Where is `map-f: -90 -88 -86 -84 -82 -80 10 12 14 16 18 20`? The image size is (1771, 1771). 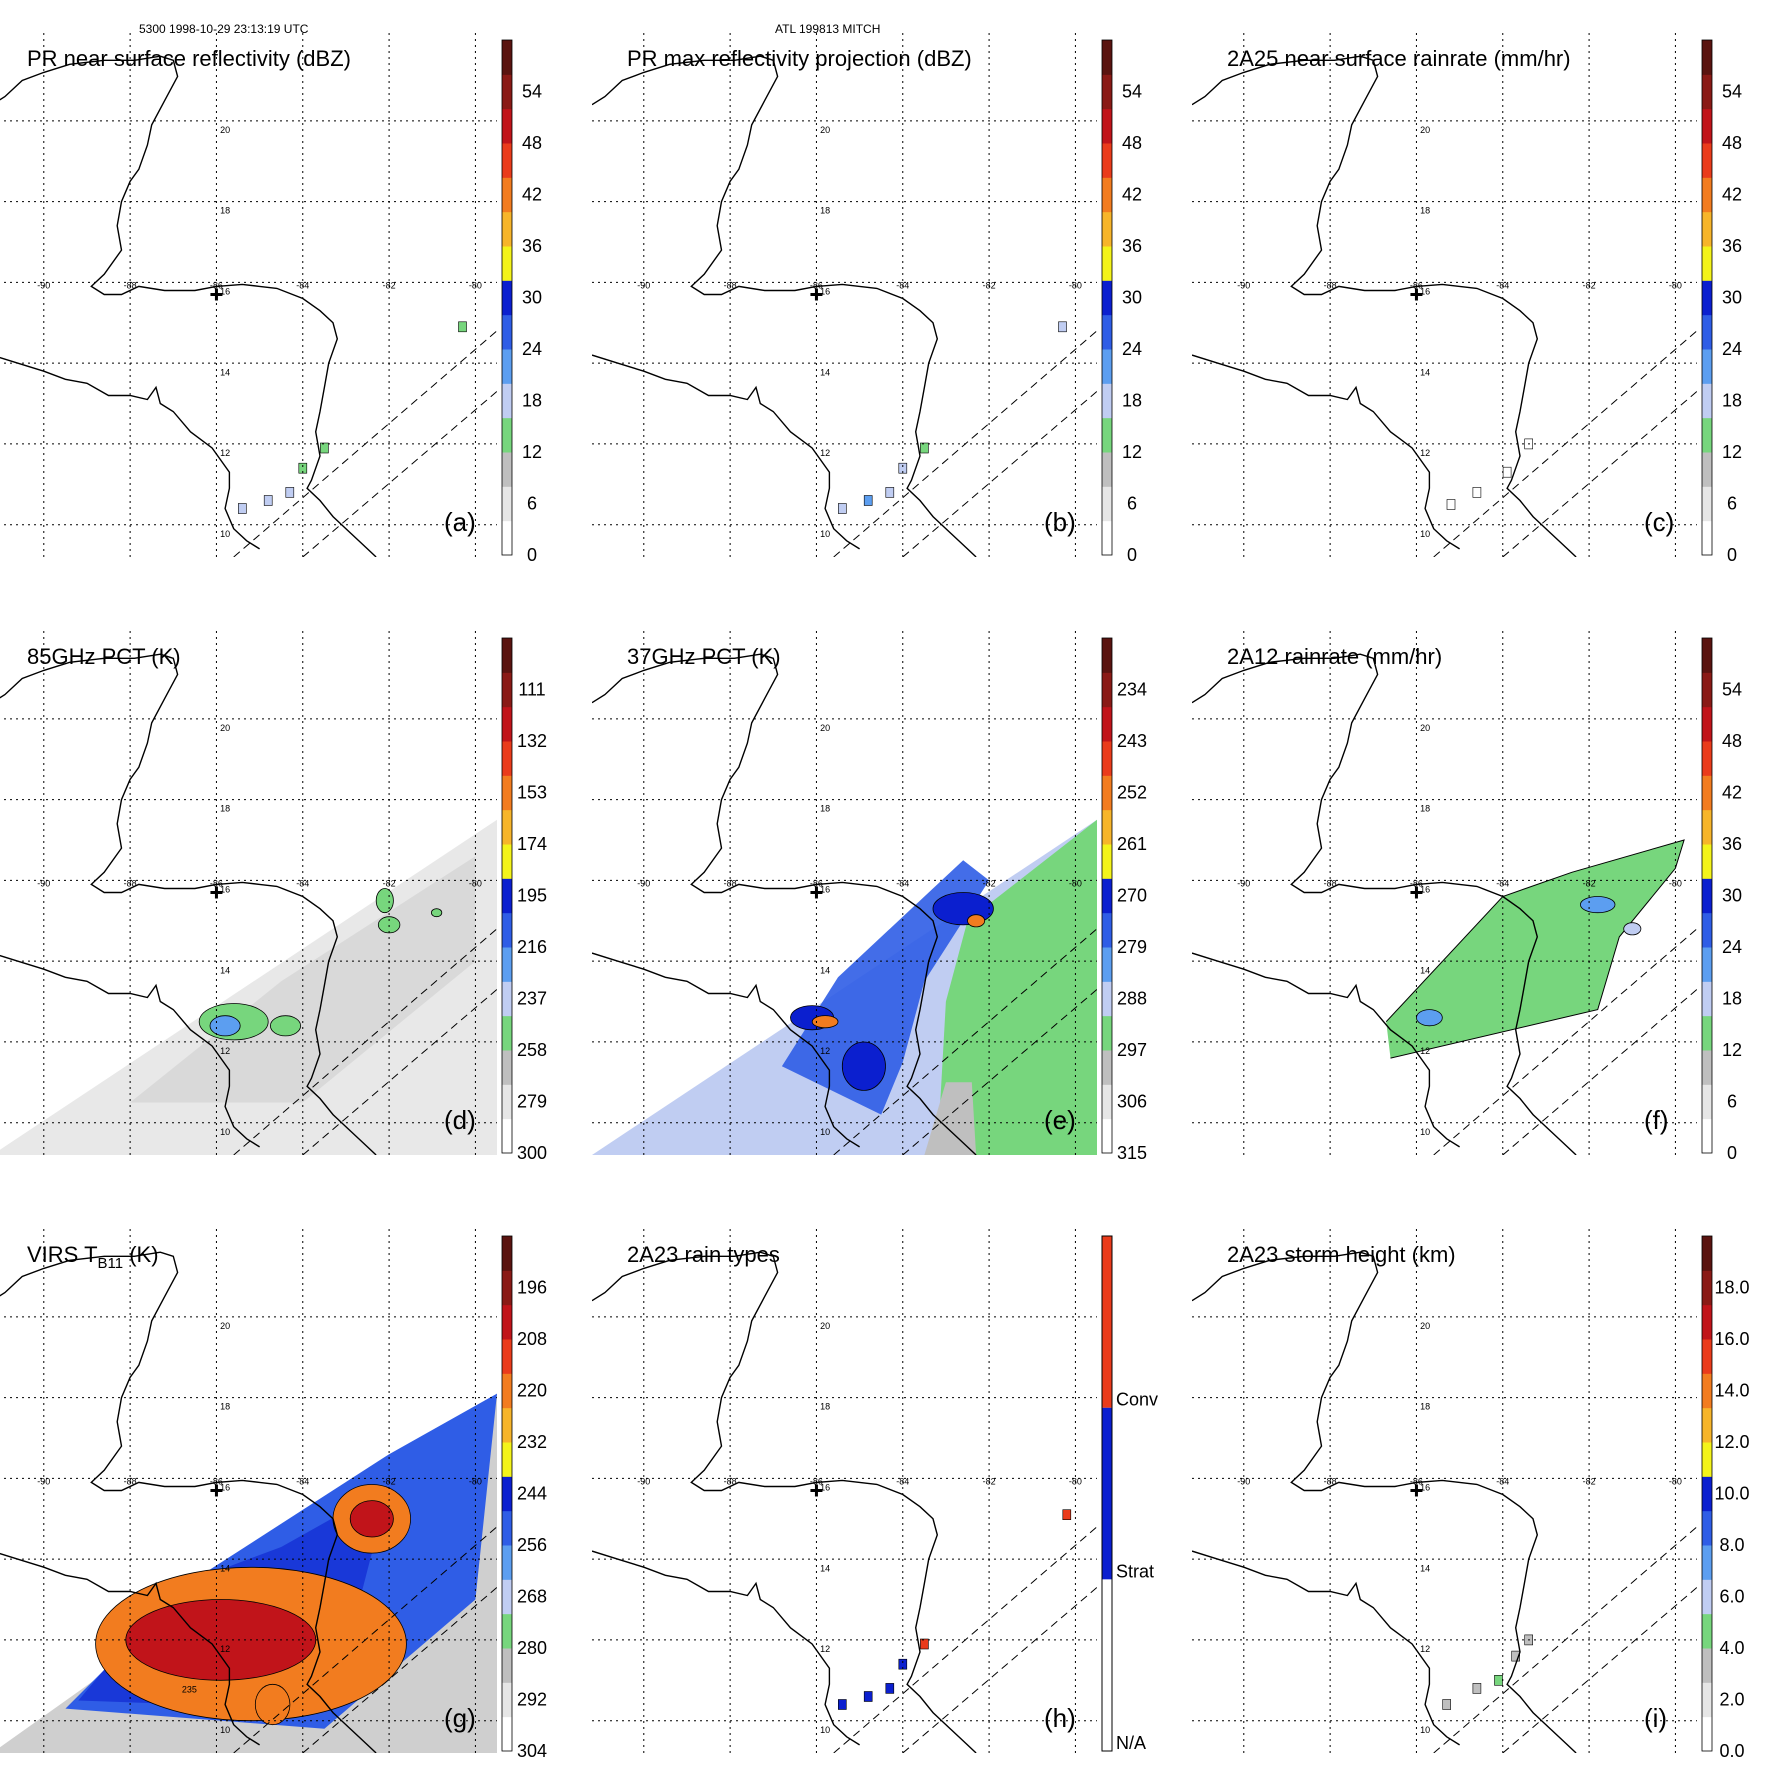
map-f: -90 -88 -86 -84 -82 -80 10 12 14 16 18 20 is located at coordinates (1444, 892).